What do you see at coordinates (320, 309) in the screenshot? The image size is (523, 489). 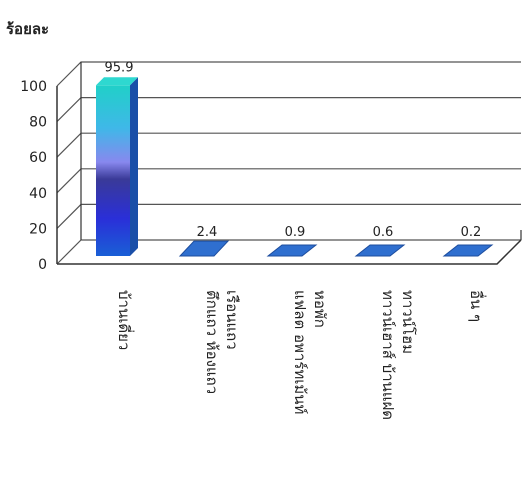 I see `category-label-line: หอพัก` at bounding box center [320, 309].